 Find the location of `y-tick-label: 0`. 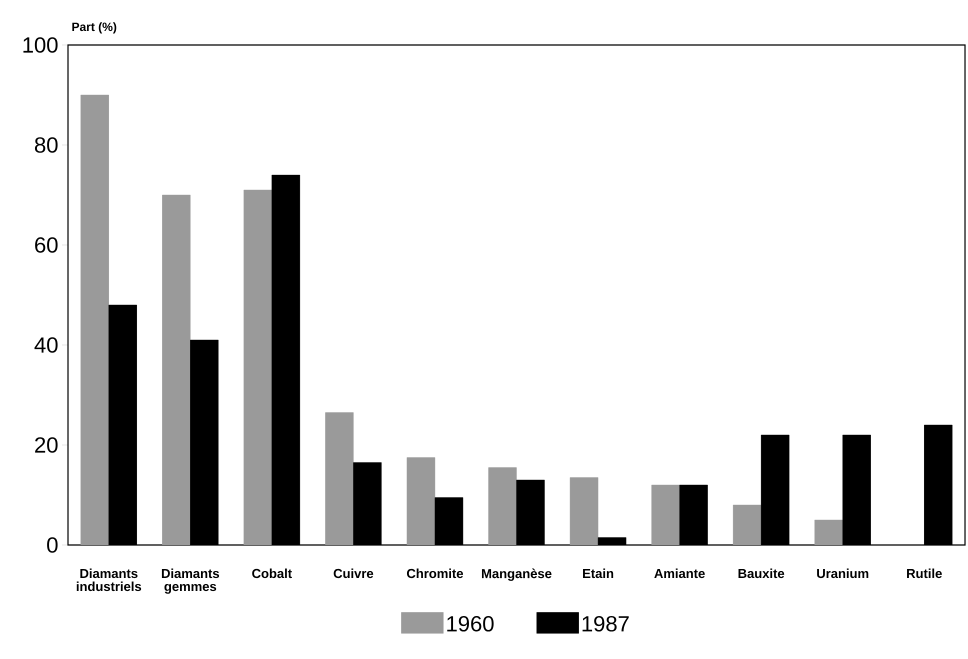

y-tick-label: 0 is located at coordinates (52, 545).